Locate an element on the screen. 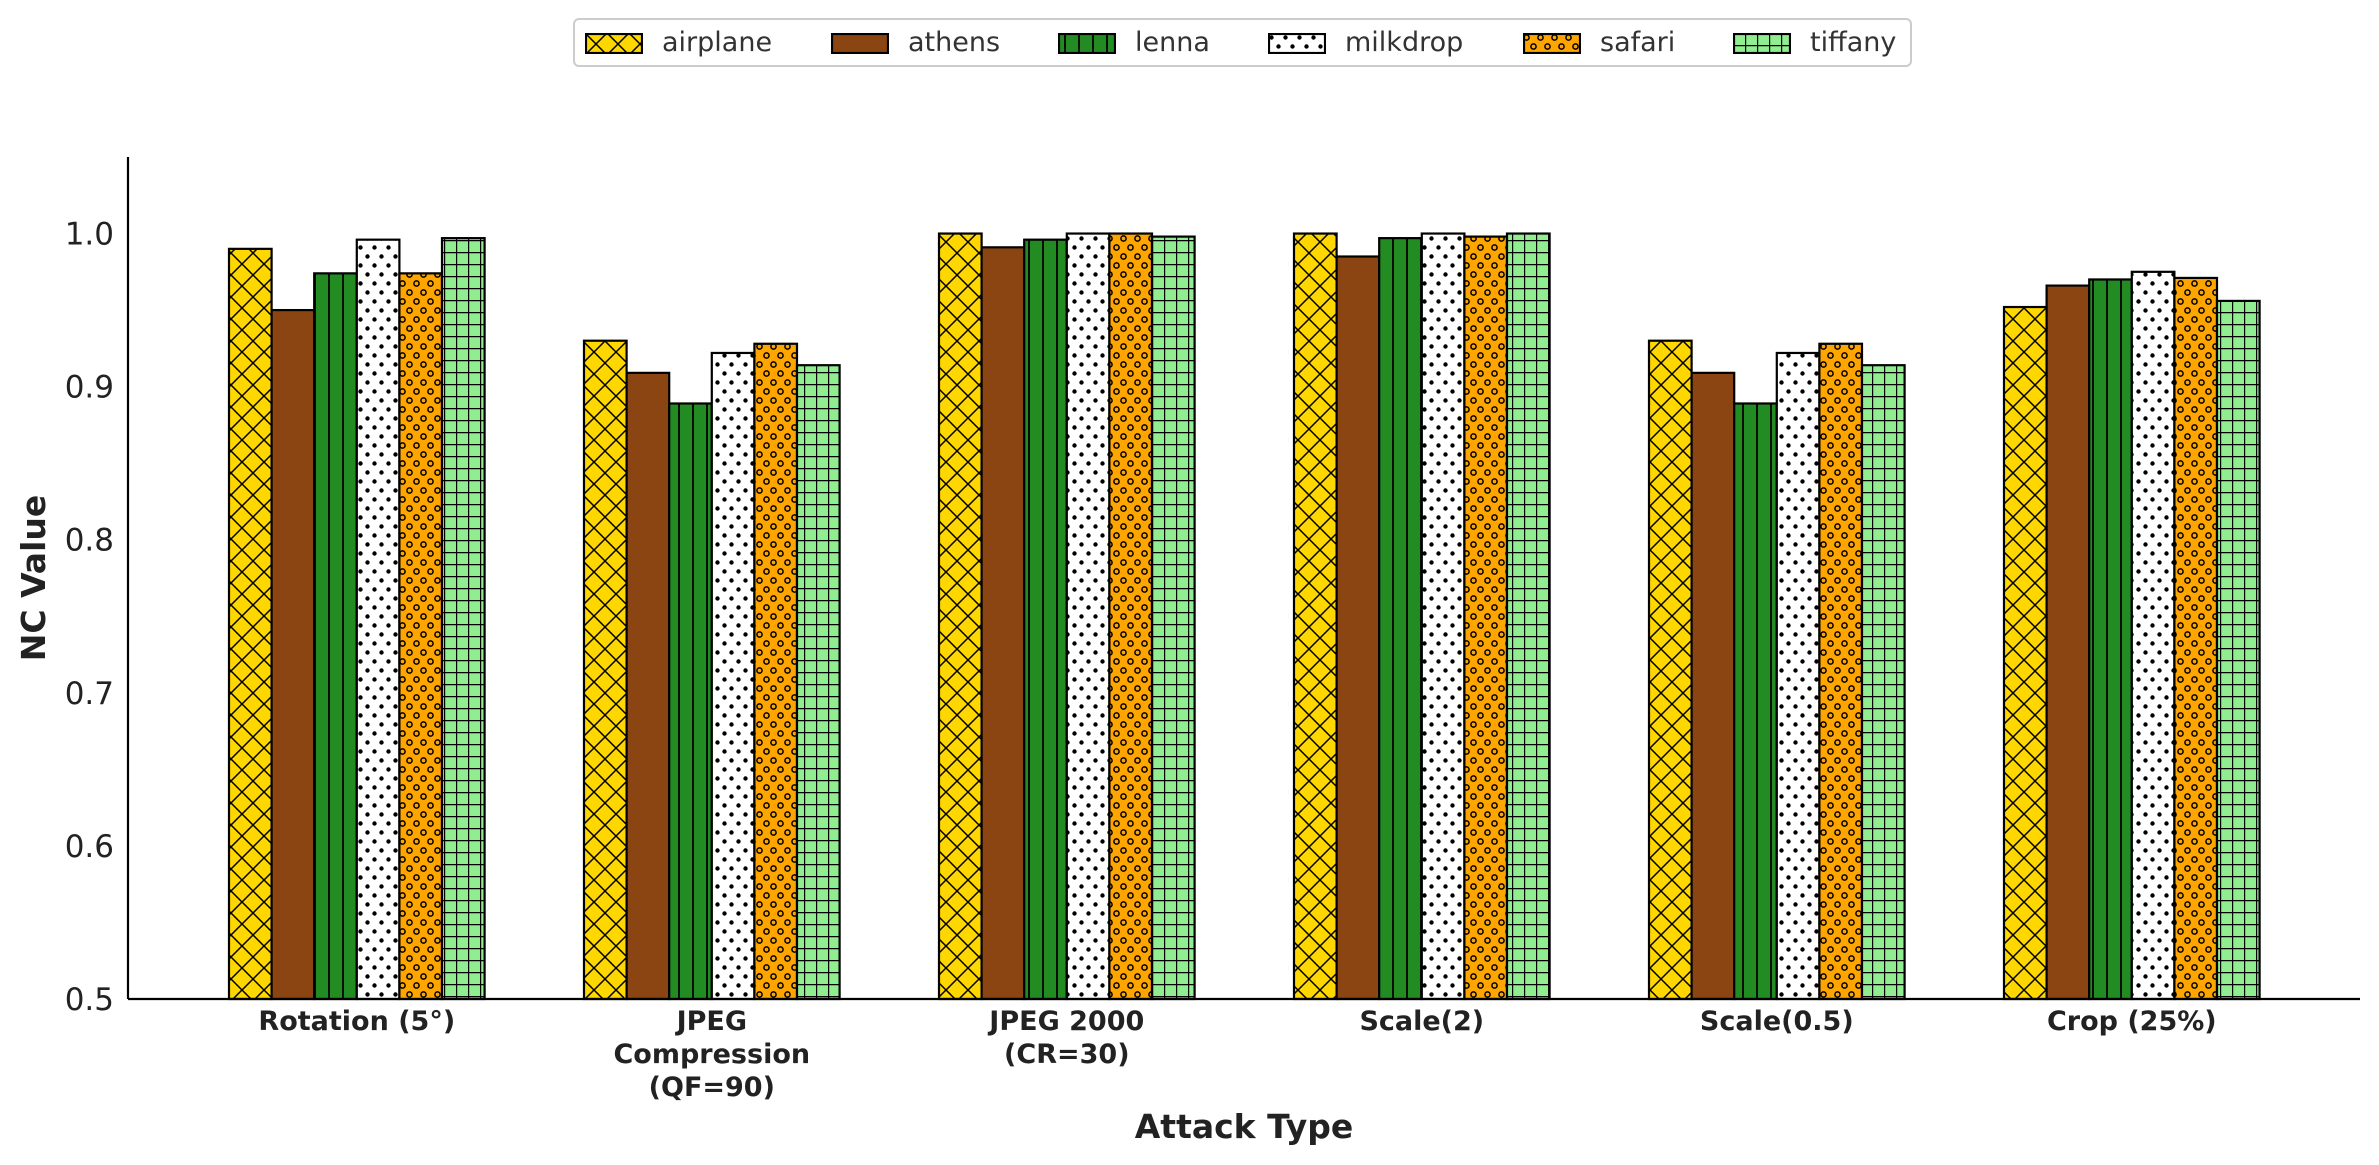 This screenshot has height=1165, width=2379. x-axis-title: Attack Type is located at coordinates (1244, 1126).